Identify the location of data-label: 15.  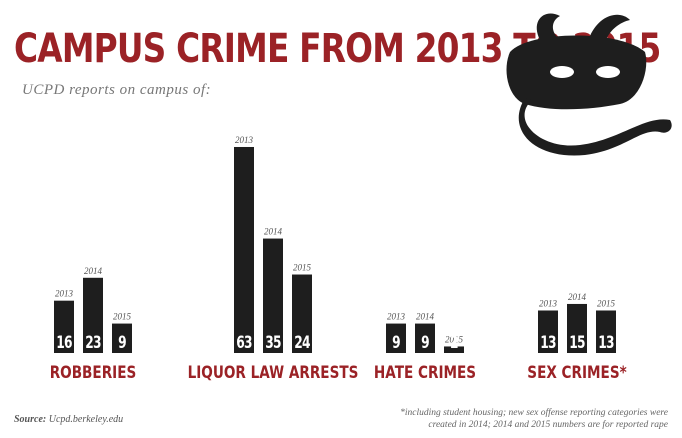
(577, 343).